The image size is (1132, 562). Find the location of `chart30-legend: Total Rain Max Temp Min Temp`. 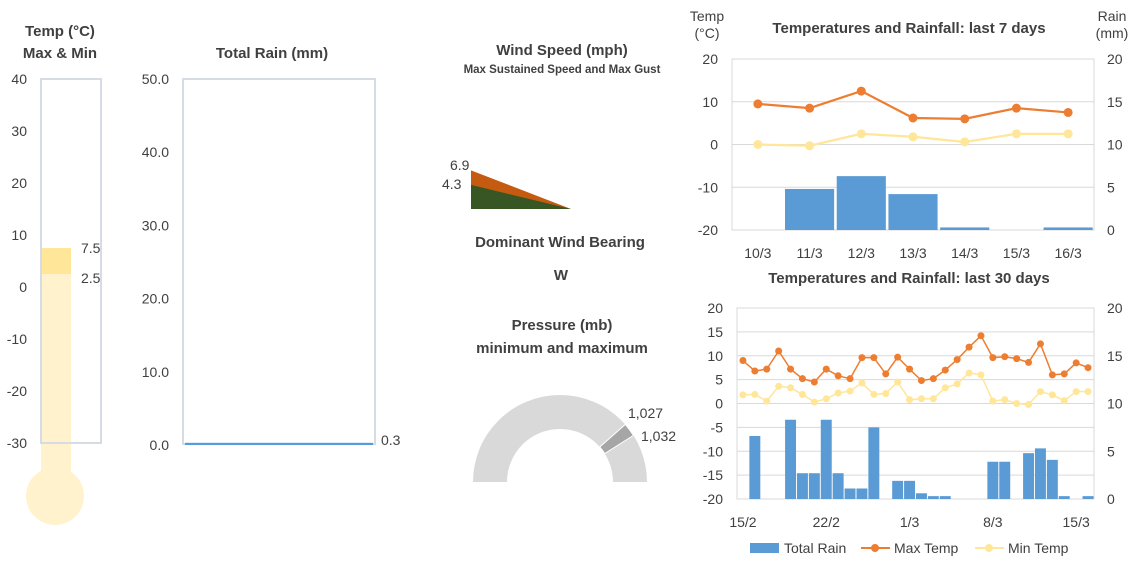

chart30-legend: Total Rain Max Temp Min Temp is located at coordinates (909, 548).